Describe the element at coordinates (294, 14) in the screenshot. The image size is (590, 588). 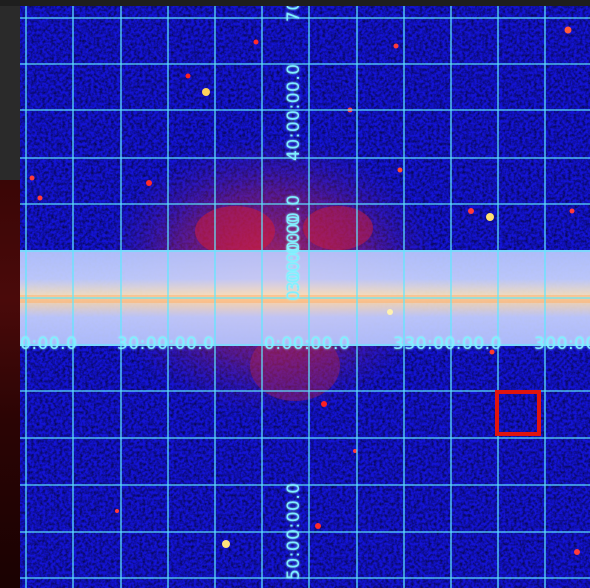
I see `latitude-label: 70` at that location.